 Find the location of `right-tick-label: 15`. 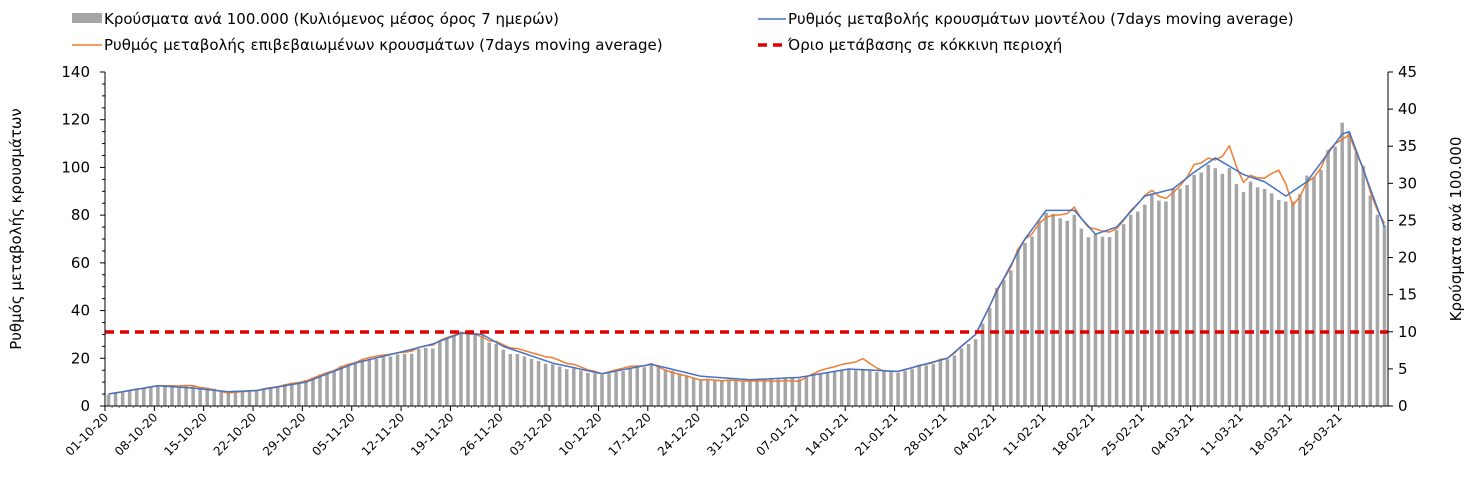

right-tick-label: 15 is located at coordinates (1407, 295).